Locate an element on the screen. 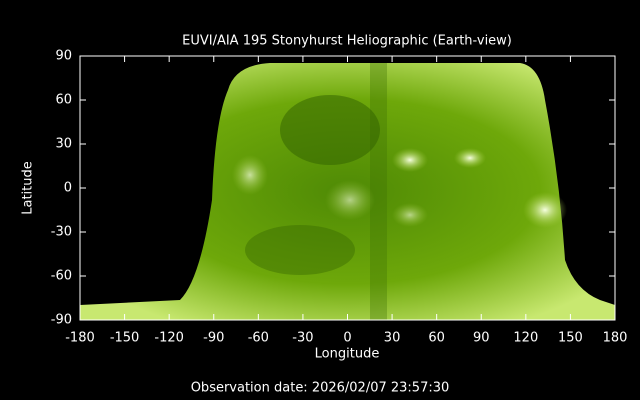 The height and width of the screenshot is (400, 640). x-tick-label: -90 is located at coordinates (213, 338).